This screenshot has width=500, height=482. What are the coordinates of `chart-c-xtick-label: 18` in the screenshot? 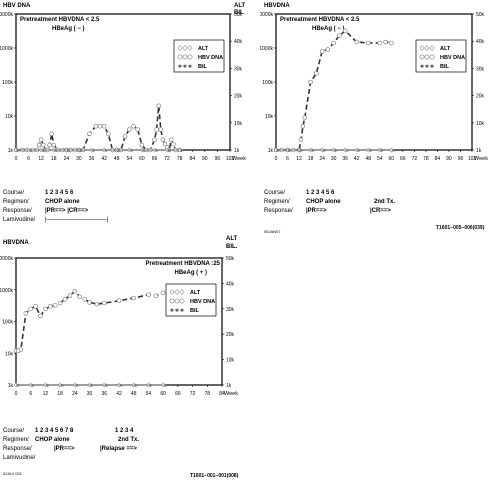 It's located at (60, 394).